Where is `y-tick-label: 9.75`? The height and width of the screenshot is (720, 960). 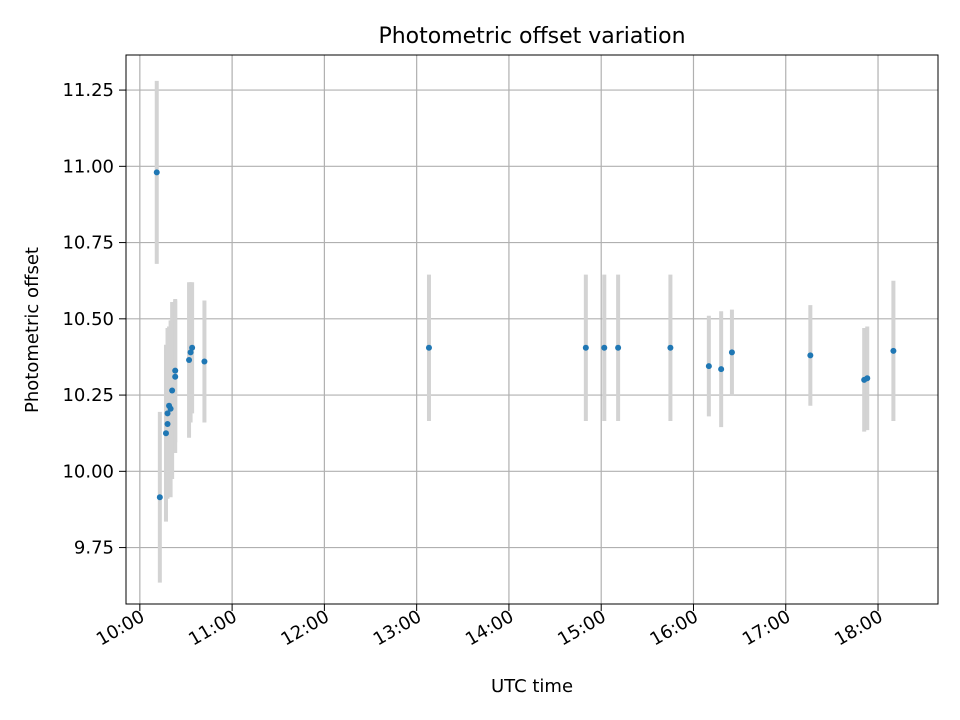 y-tick-label: 9.75 is located at coordinates (94, 548).